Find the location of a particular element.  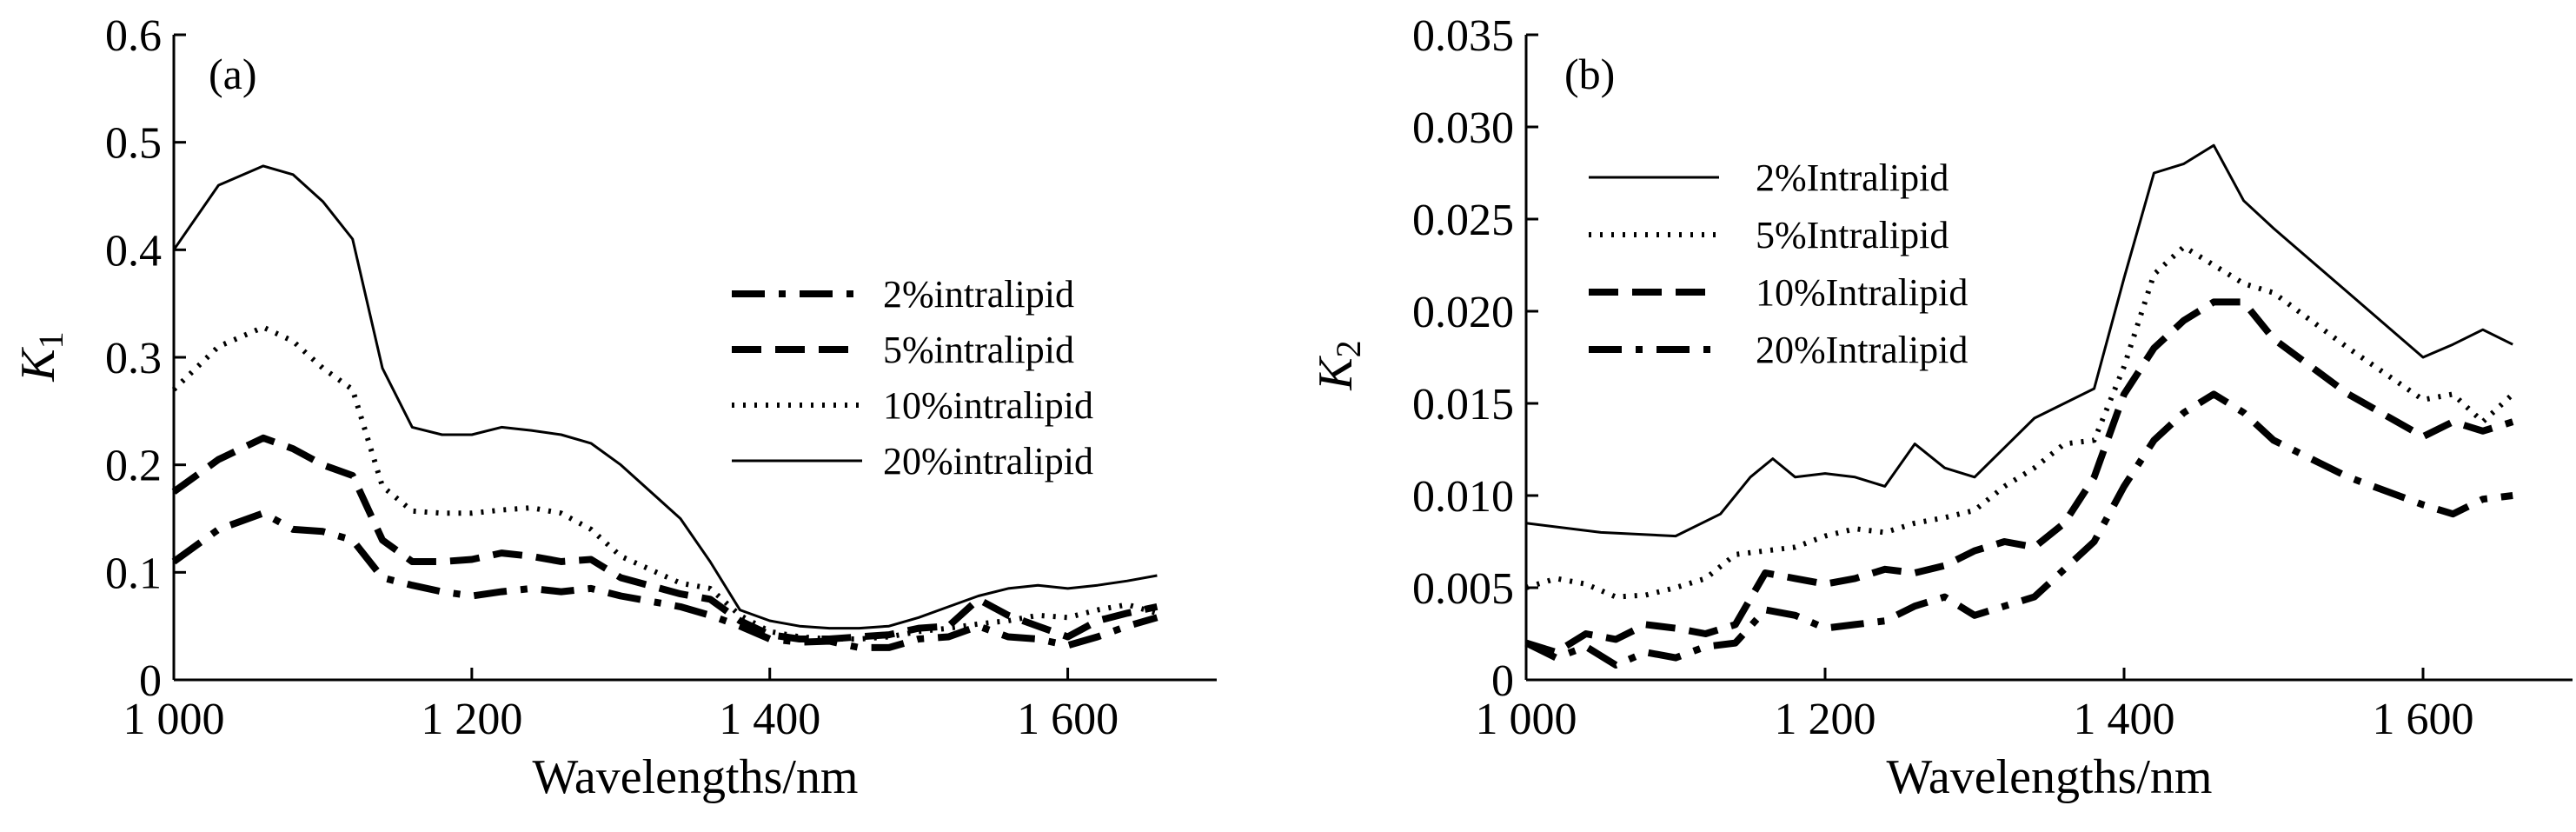

y-axis-label: K1 is located at coordinates (40, 356).